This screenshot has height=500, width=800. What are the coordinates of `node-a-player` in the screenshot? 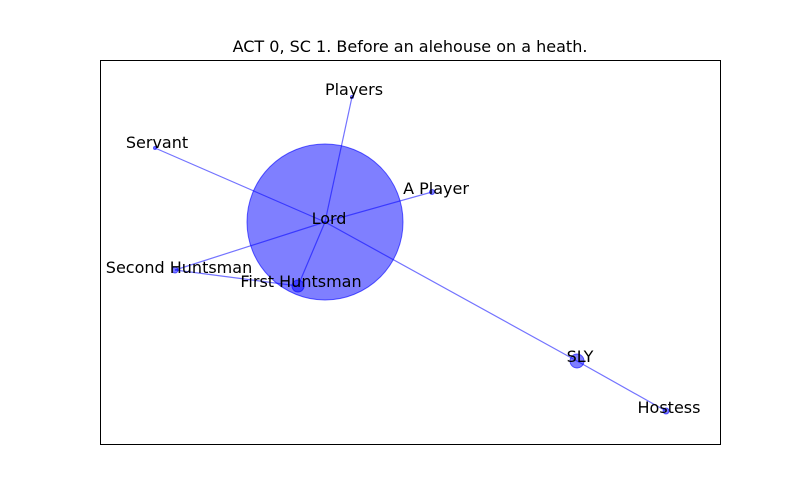 It's located at (432, 192).